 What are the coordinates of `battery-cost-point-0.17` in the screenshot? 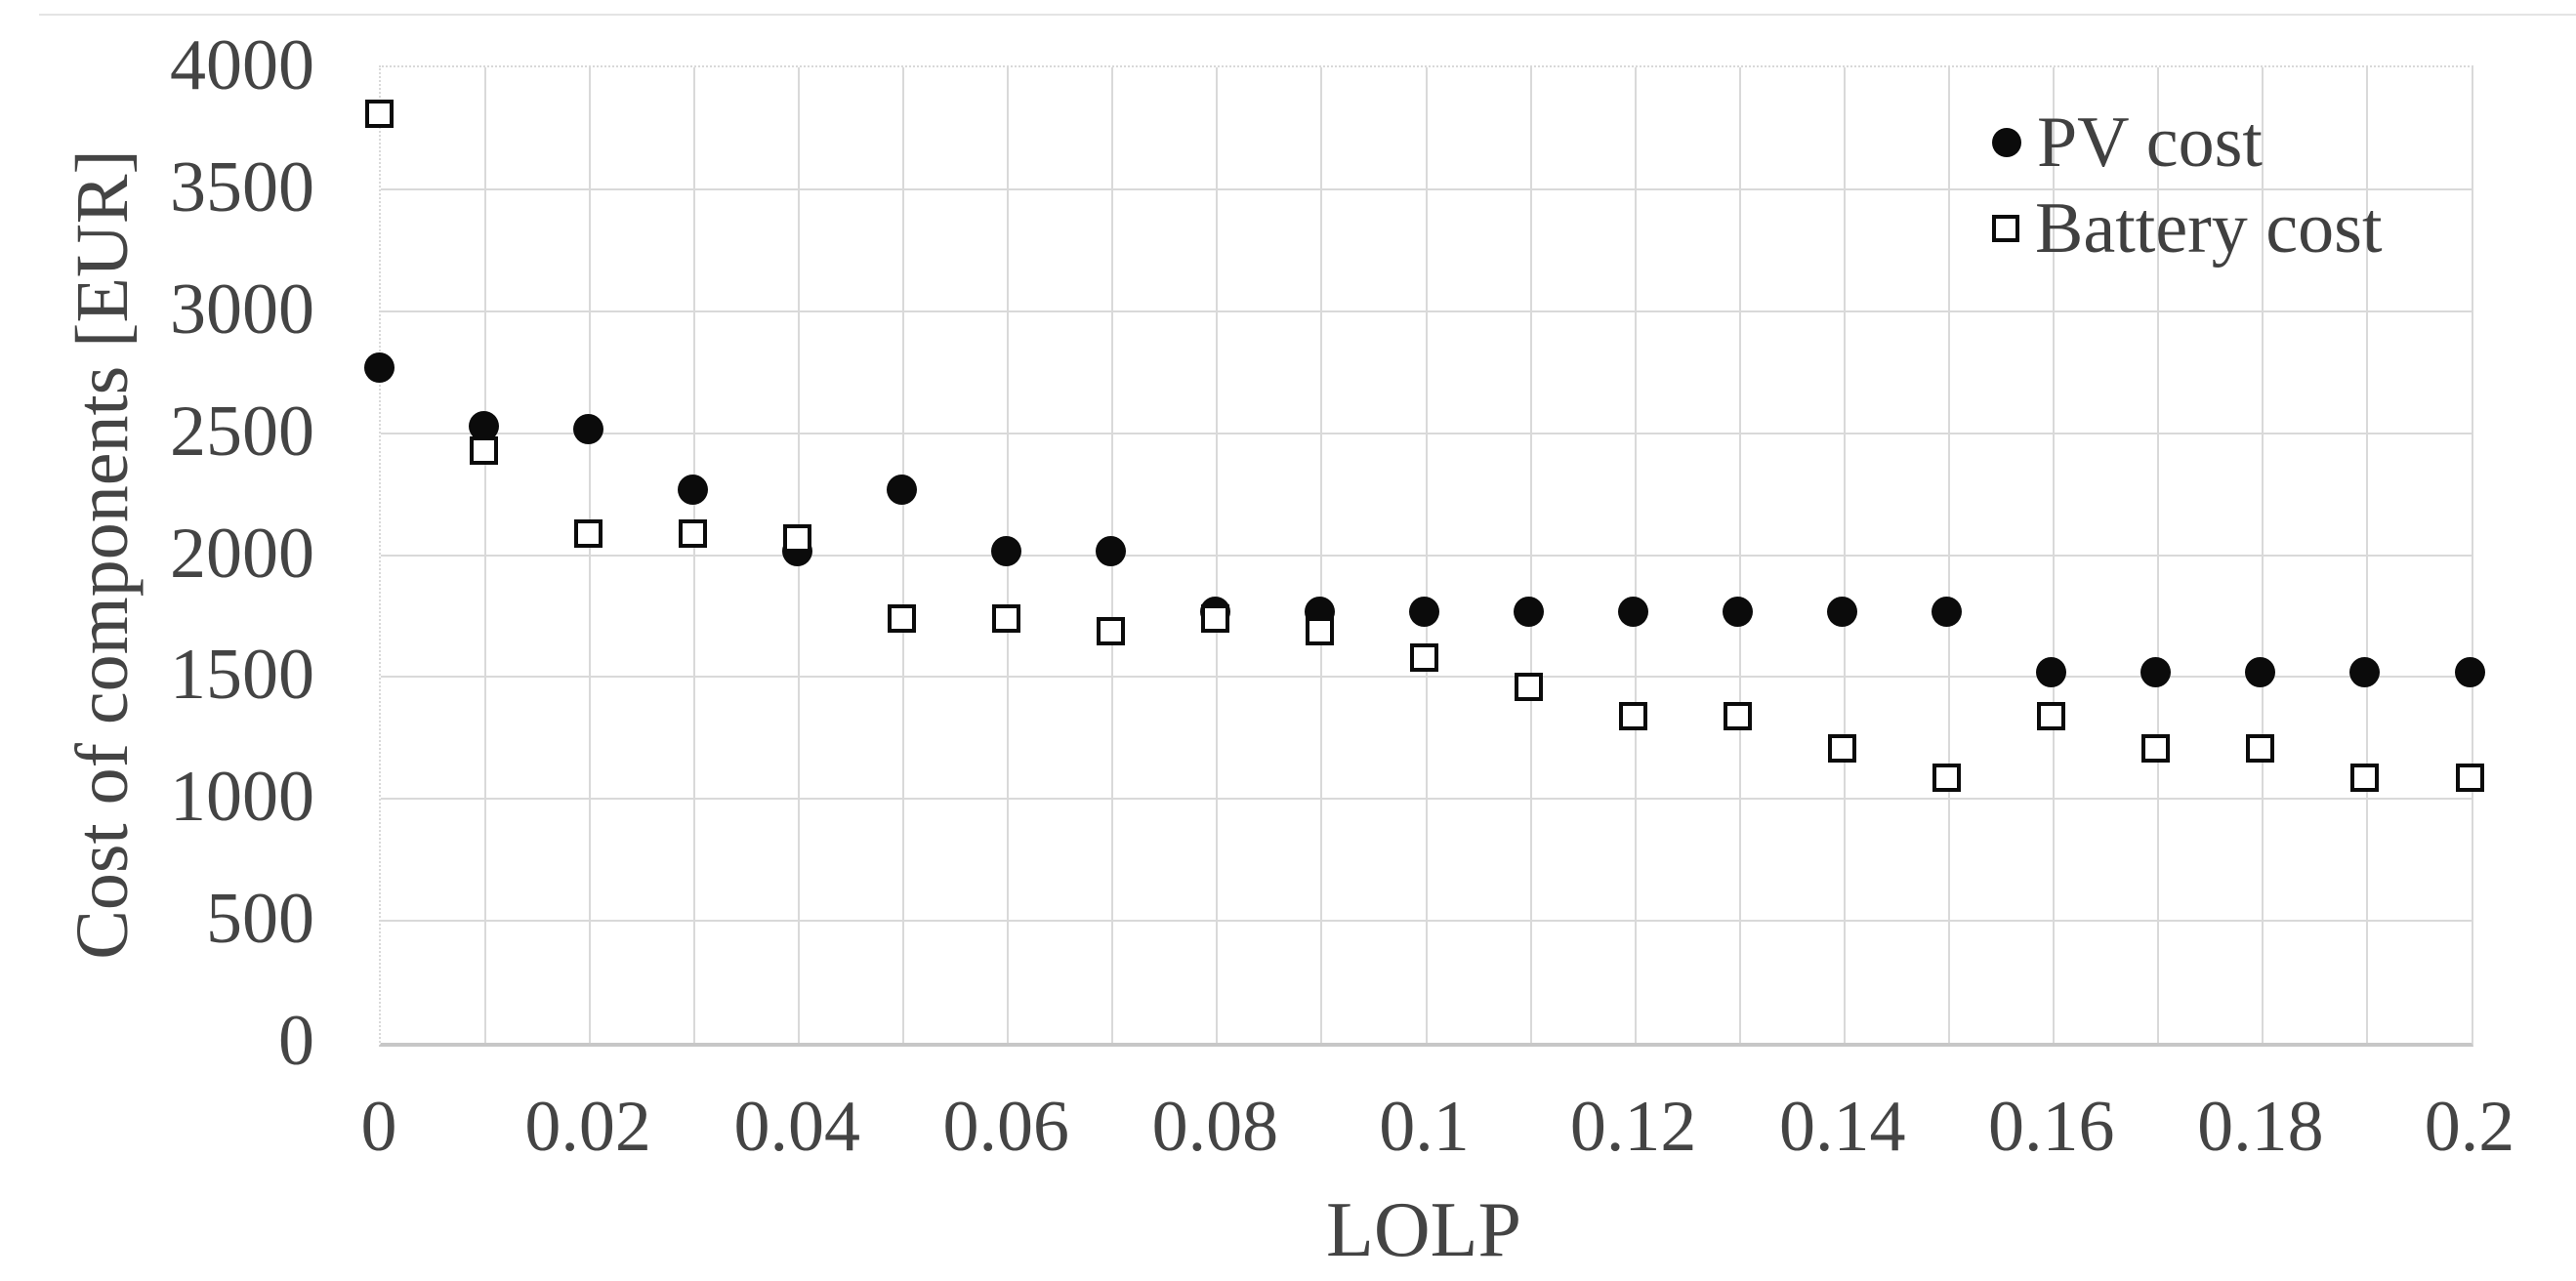 It's located at (2156, 748).